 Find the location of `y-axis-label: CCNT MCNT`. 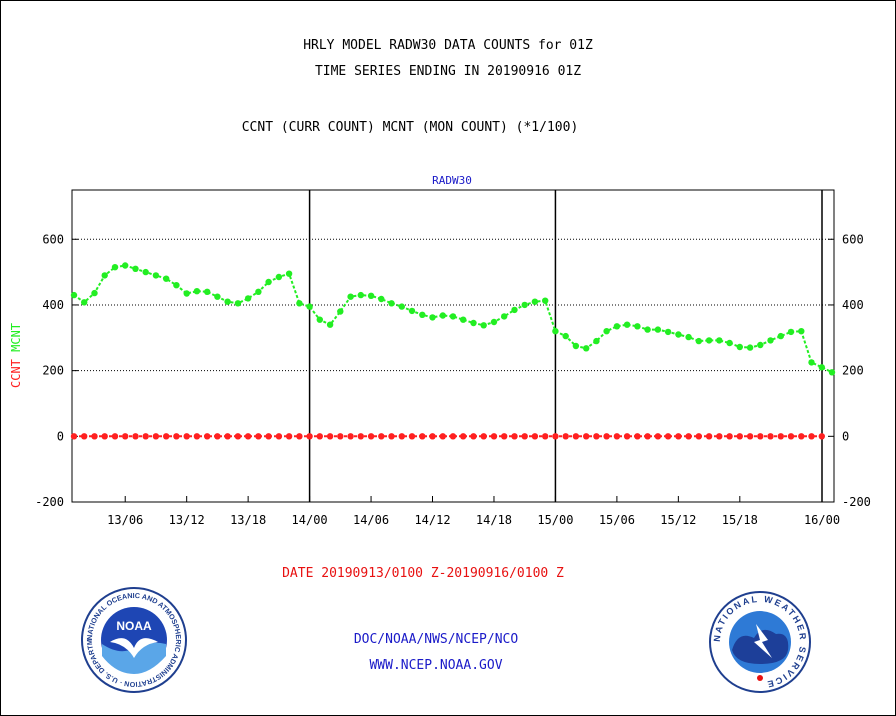

y-axis-label: CCNT MCNT is located at coordinates (16, 355).